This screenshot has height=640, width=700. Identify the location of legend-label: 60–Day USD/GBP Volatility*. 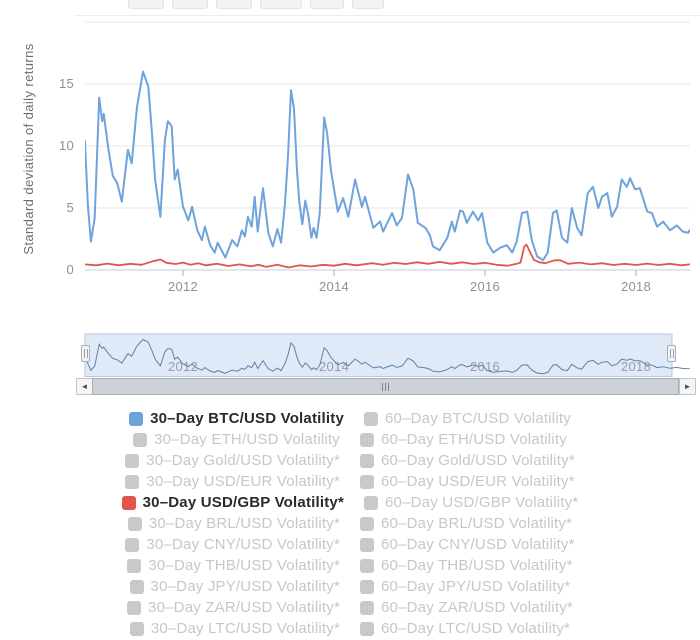
(482, 502).